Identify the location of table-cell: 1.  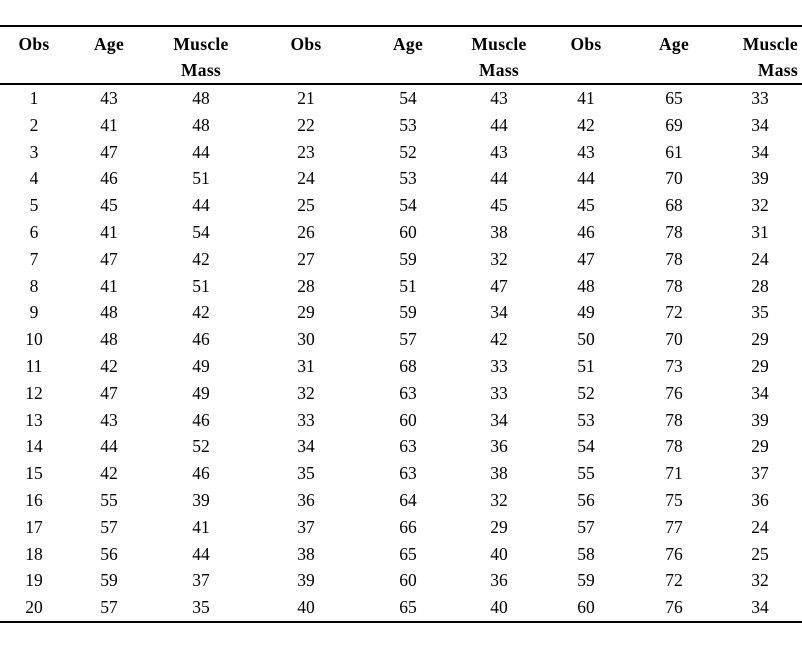
(34, 98).